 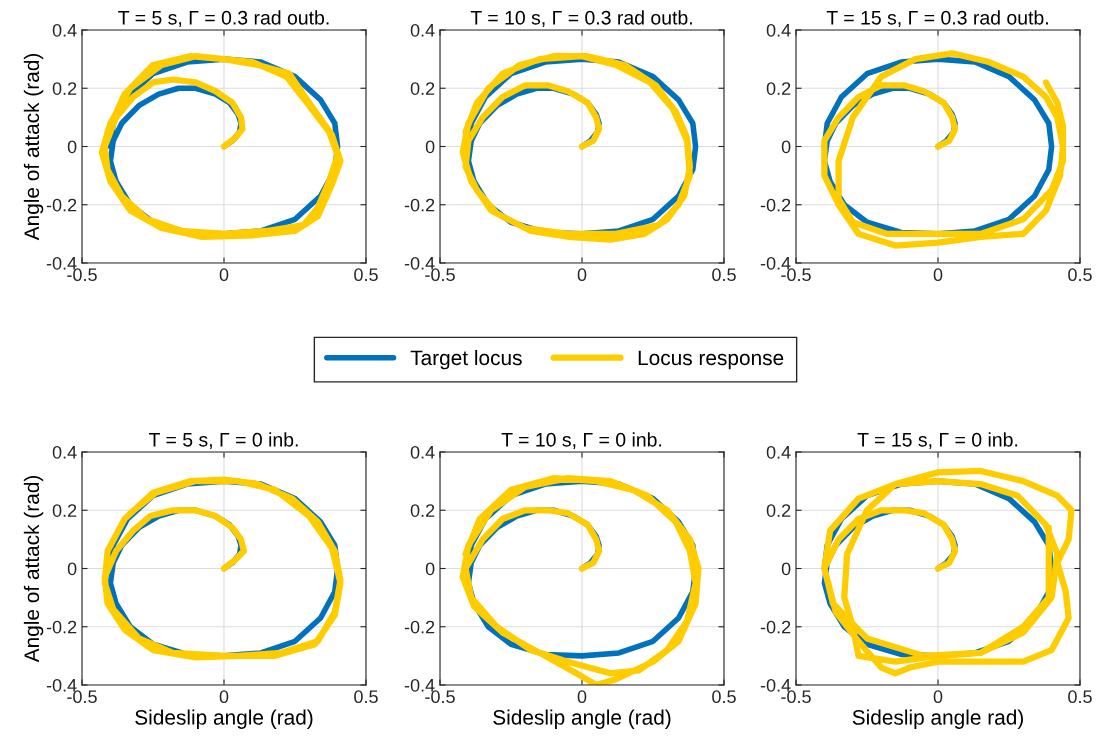 What do you see at coordinates (581, 18) in the screenshot?
I see `chart-title: T = 10 s, Γ = 0.3 rad outb.` at bounding box center [581, 18].